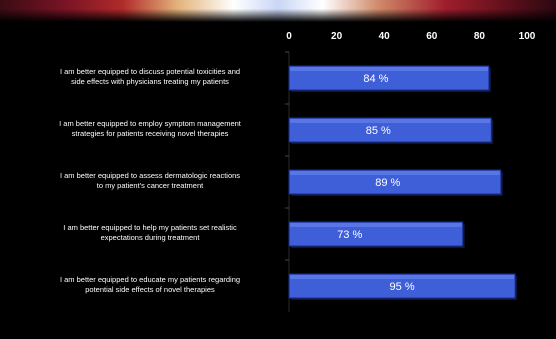  I want to click on decorative-banner, so click(278, 11).